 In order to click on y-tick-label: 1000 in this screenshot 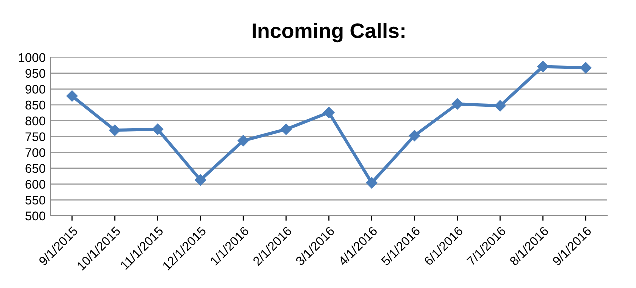, I will do `click(32, 57)`.